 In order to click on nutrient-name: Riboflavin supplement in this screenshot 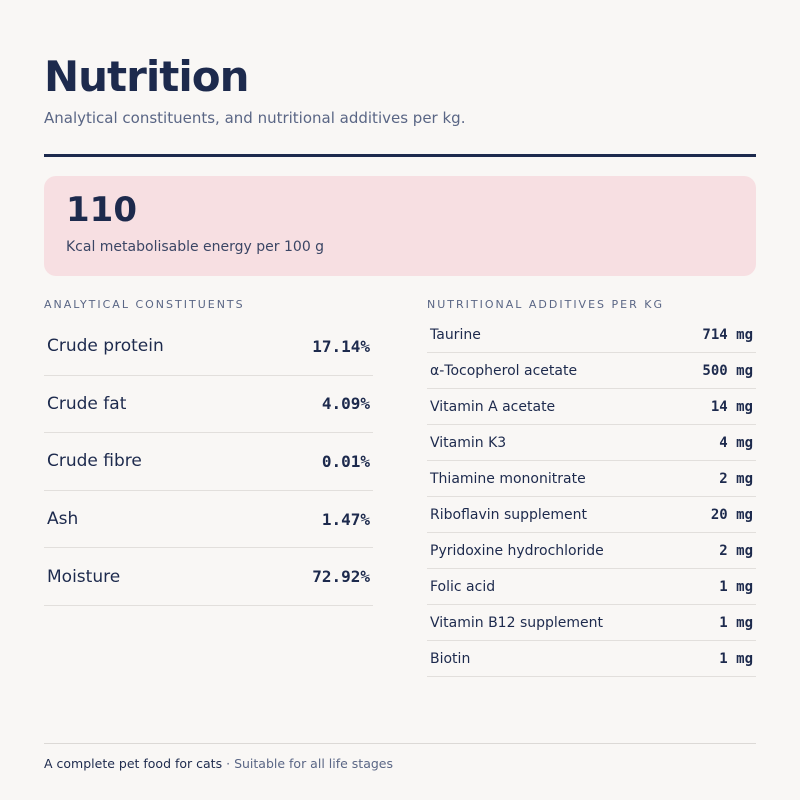, I will do `click(509, 514)`.